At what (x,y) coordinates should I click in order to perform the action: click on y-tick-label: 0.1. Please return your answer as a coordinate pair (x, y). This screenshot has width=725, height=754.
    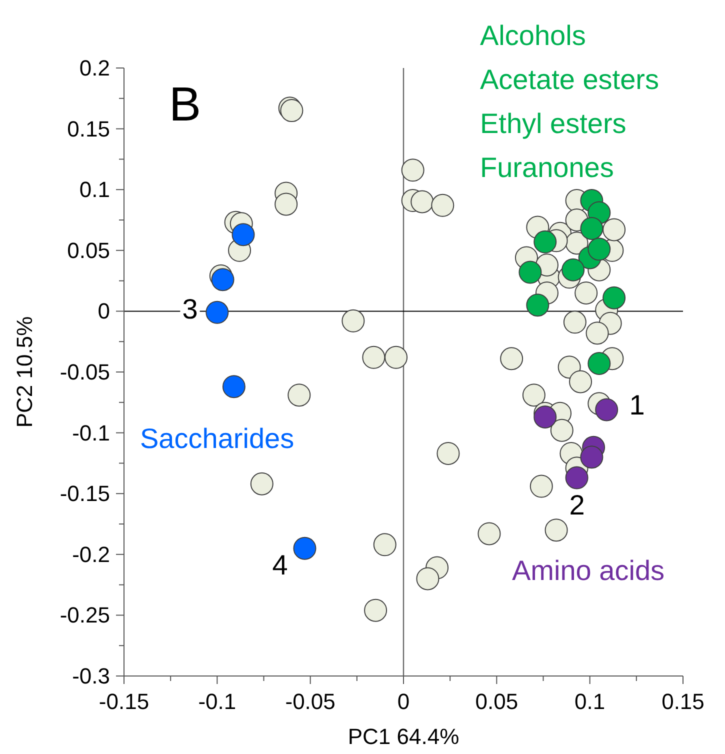
    Looking at the image, I should click on (94, 189).